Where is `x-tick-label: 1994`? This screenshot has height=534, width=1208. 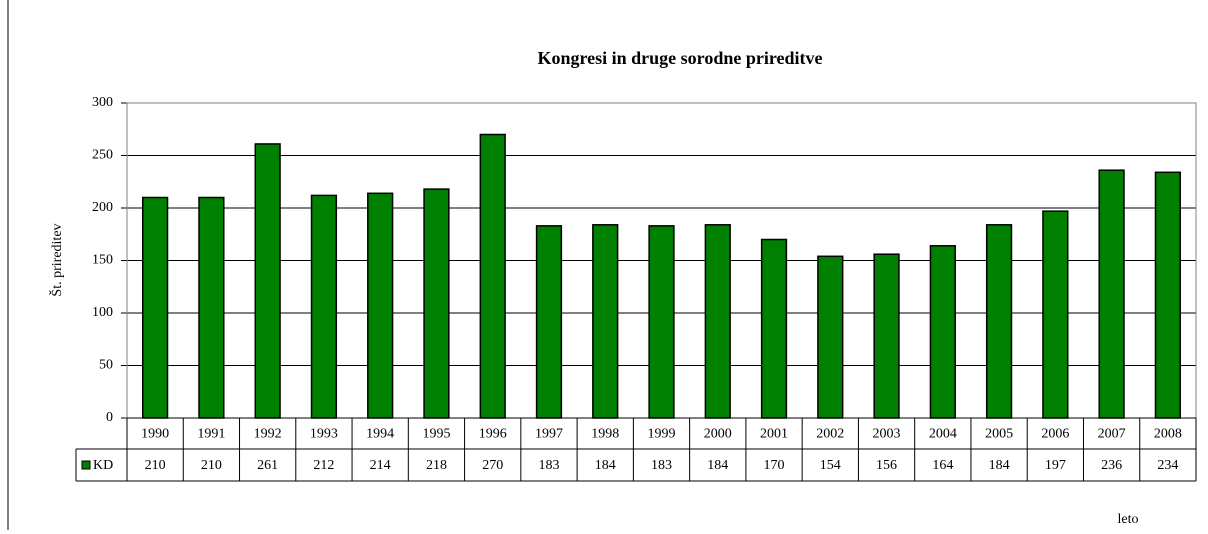 x-tick-label: 1994 is located at coordinates (380, 434).